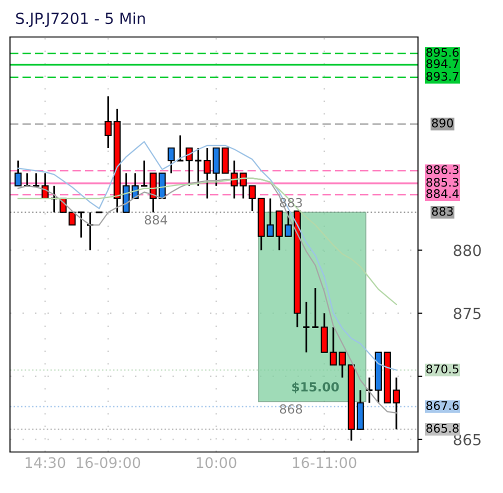 The height and width of the screenshot is (493, 503). Describe the element at coordinates (324, 462) in the screenshot. I see `x-tick-label: 16-11:00` at that location.